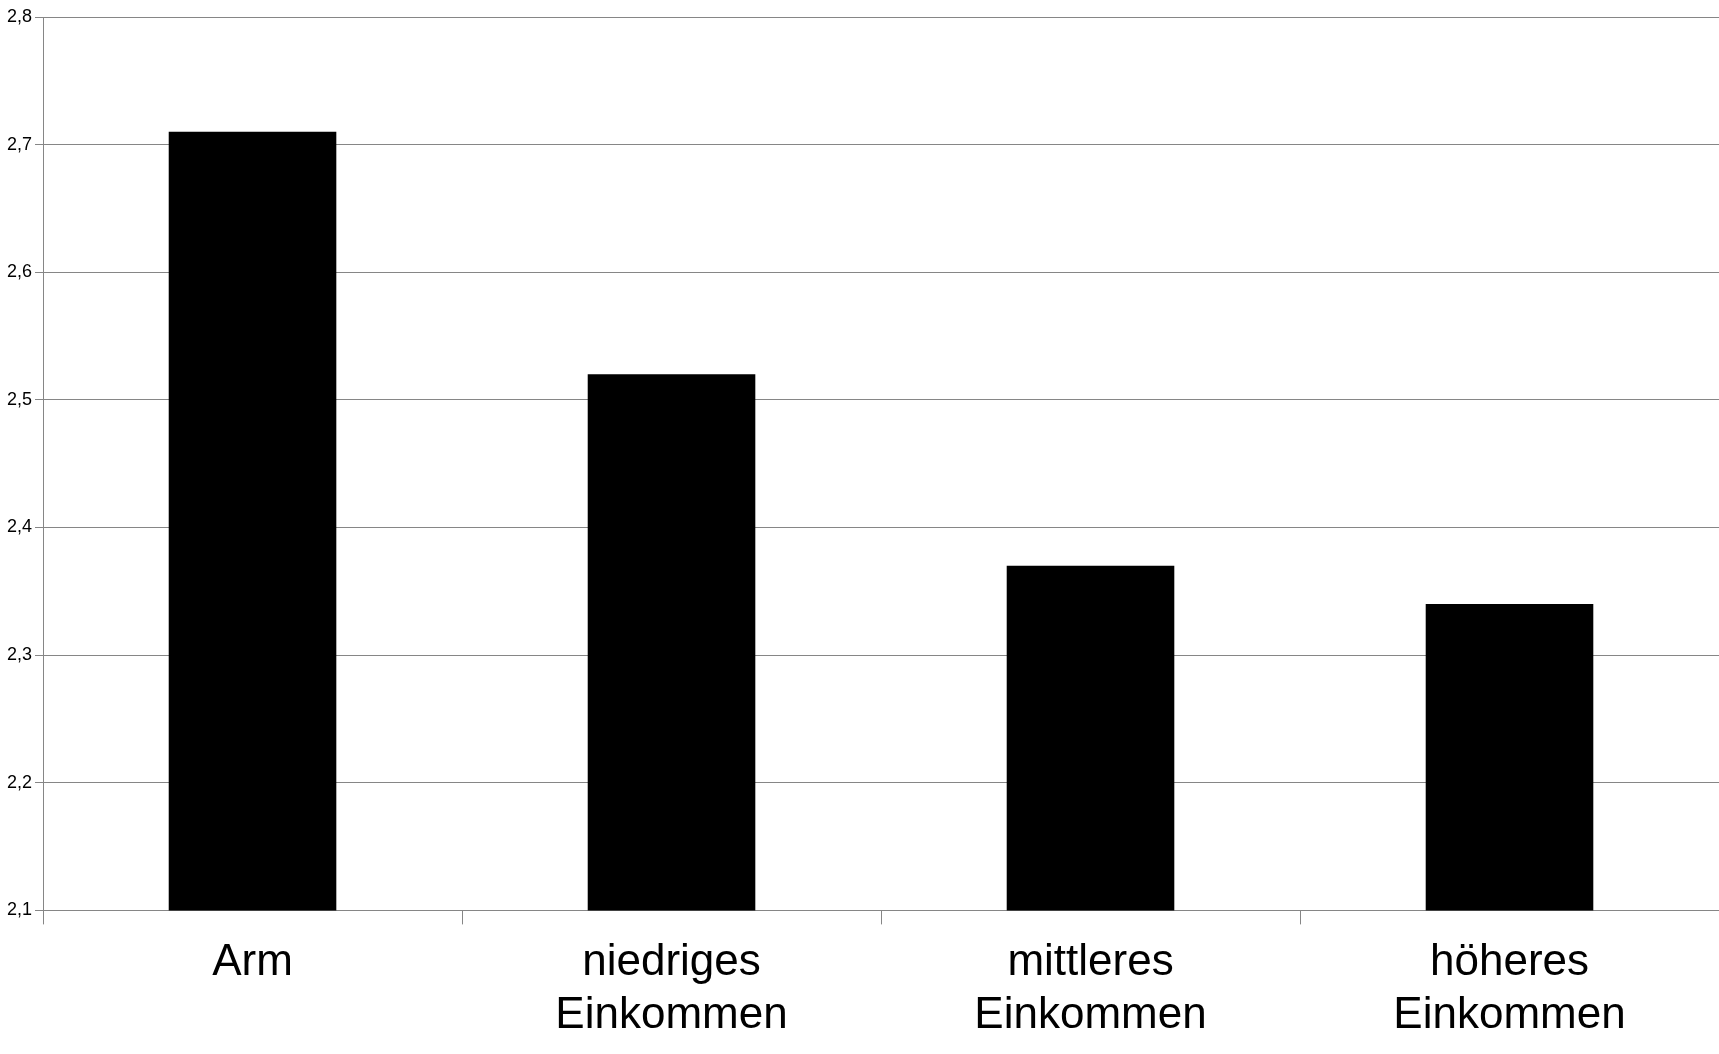 The image size is (1719, 1054). What do you see at coordinates (1509, 985) in the screenshot?
I see `x-tick-label: höheres Einkommen` at bounding box center [1509, 985].